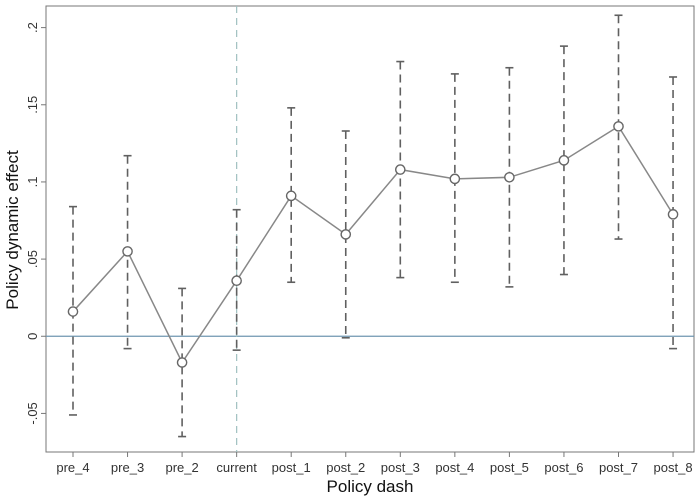  What do you see at coordinates (400, 467) in the screenshot?
I see `x-tick-label: post_3` at bounding box center [400, 467].